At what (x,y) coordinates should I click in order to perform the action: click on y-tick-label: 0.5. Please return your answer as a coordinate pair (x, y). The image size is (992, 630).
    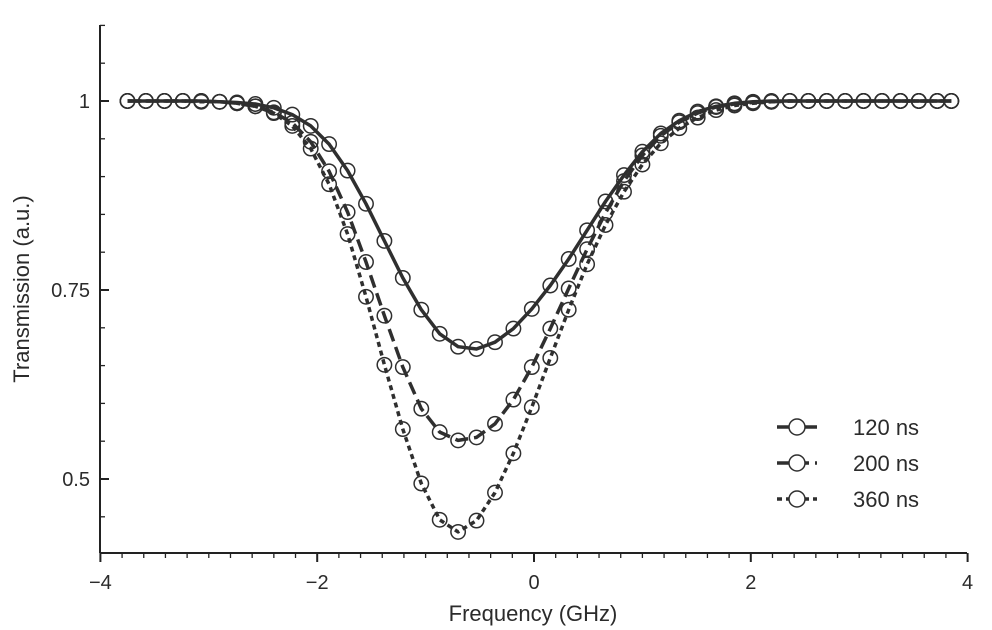
    Looking at the image, I should click on (76, 480).